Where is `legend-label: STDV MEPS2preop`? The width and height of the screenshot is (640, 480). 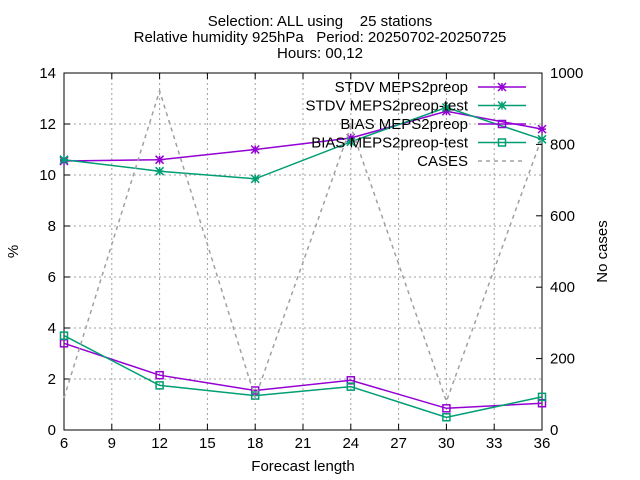 legend-label: STDV MEPS2preop is located at coordinates (401, 87).